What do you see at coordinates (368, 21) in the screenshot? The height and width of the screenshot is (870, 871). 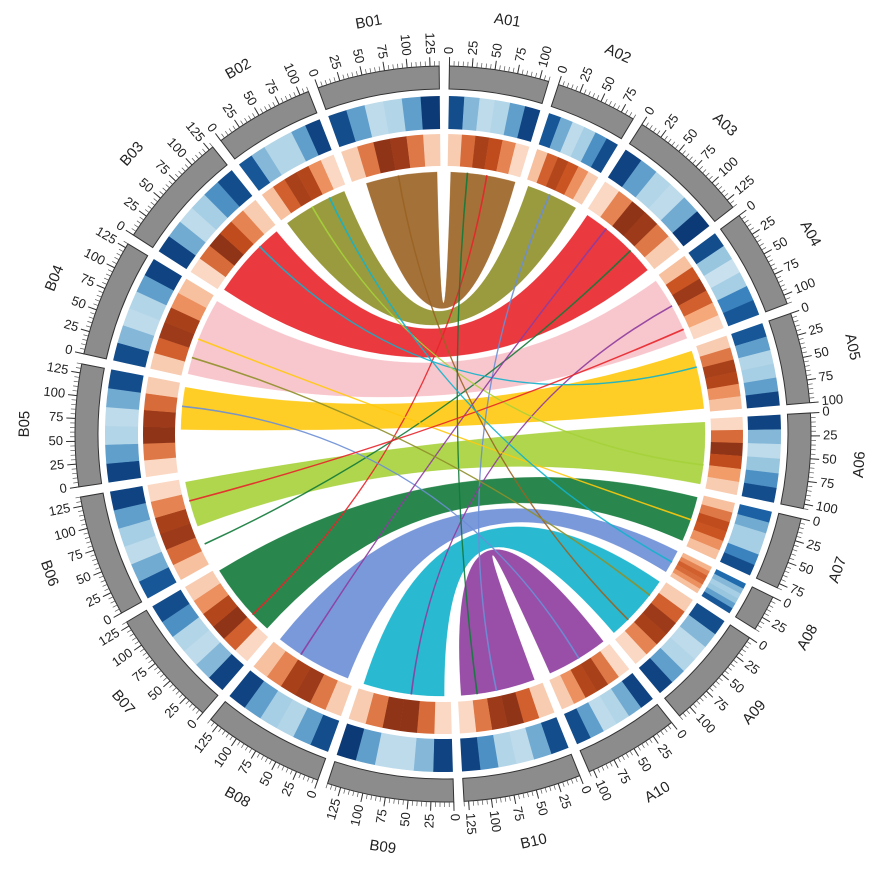 I see `chromosome-label: B01` at bounding box center [368, 21].